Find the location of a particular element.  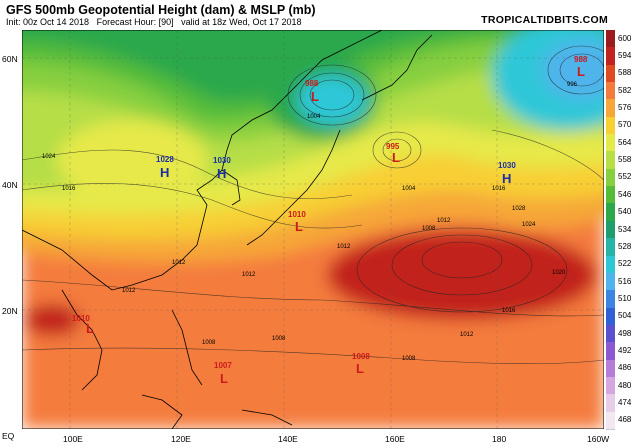

isobar-label: 996 is located at coordinates (572, 85).